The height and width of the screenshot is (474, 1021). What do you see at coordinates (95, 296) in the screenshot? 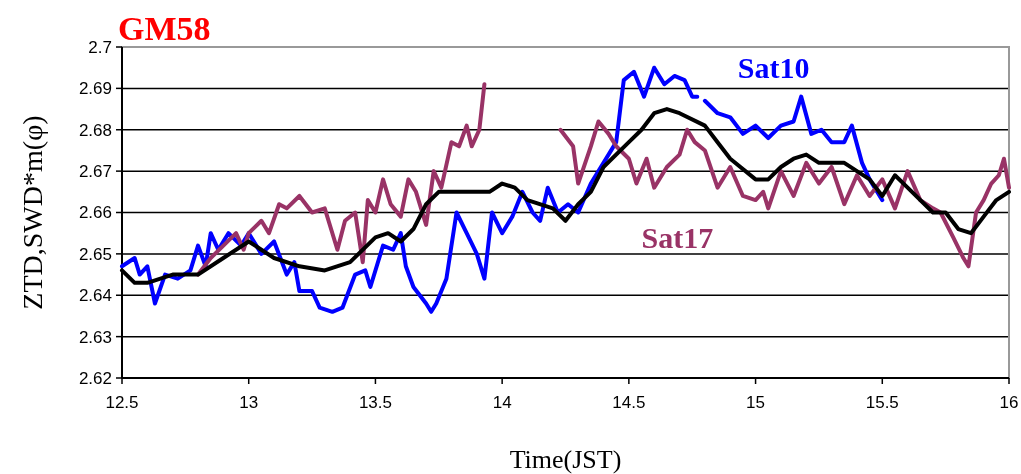
I see `y-tick-label: 2.64` at bounding box center [95, 296].